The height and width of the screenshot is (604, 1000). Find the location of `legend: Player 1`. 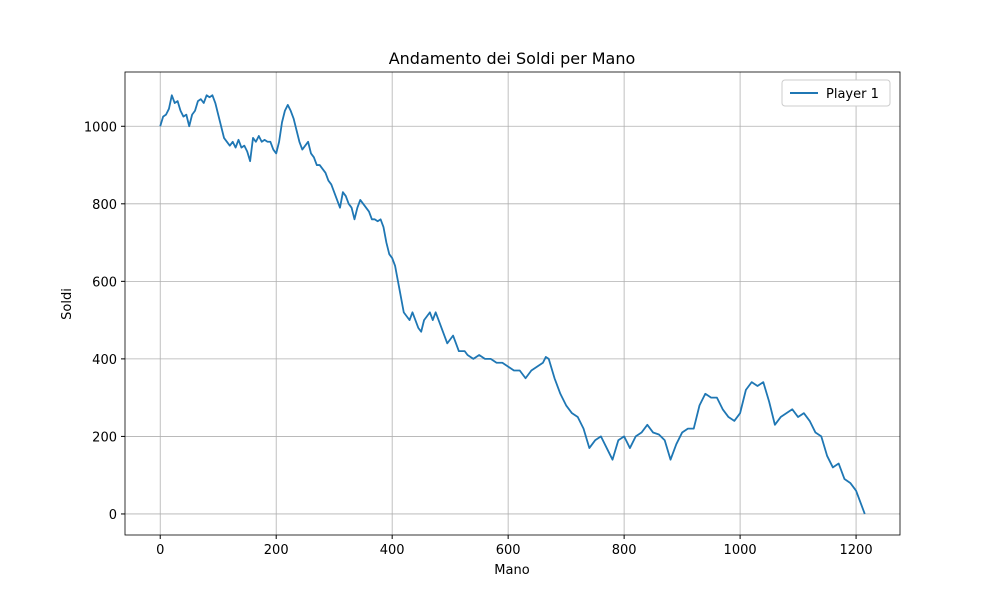

legend: Player 1 is located at coordinates (836, 93).